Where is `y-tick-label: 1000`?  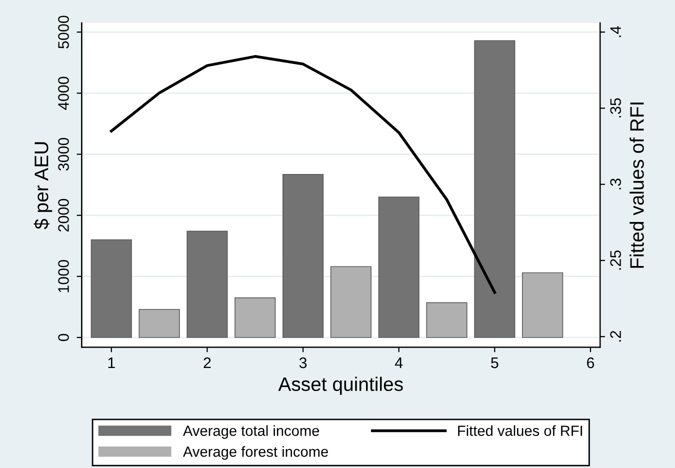 y-tick-label: 1000 is located at coordinates (63, 276).